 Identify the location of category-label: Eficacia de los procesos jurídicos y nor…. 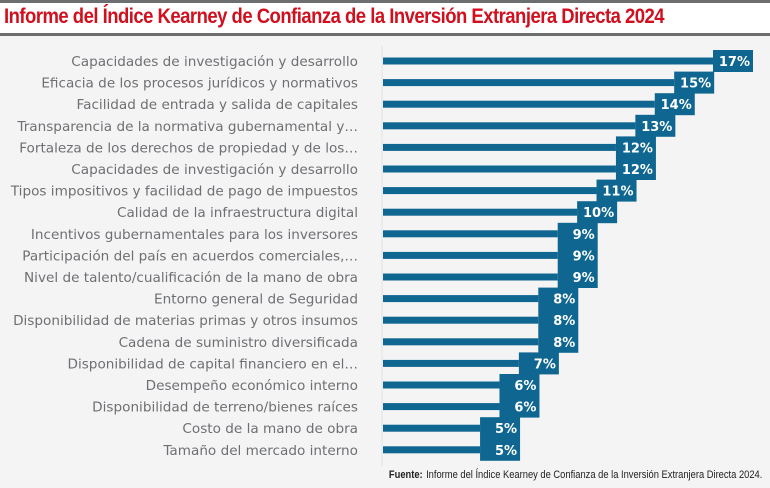
(199, 84).